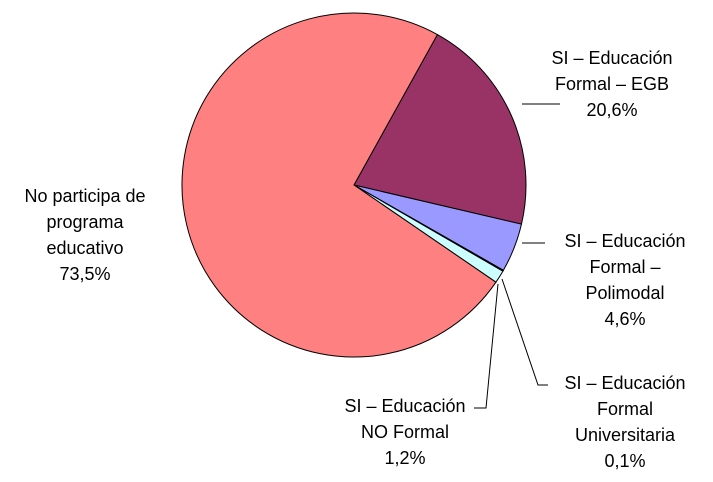  What do you see at coordinates (405, 458) in the screenshot?
I see `value-label: 1,2%` at bounding box center [405, 458].